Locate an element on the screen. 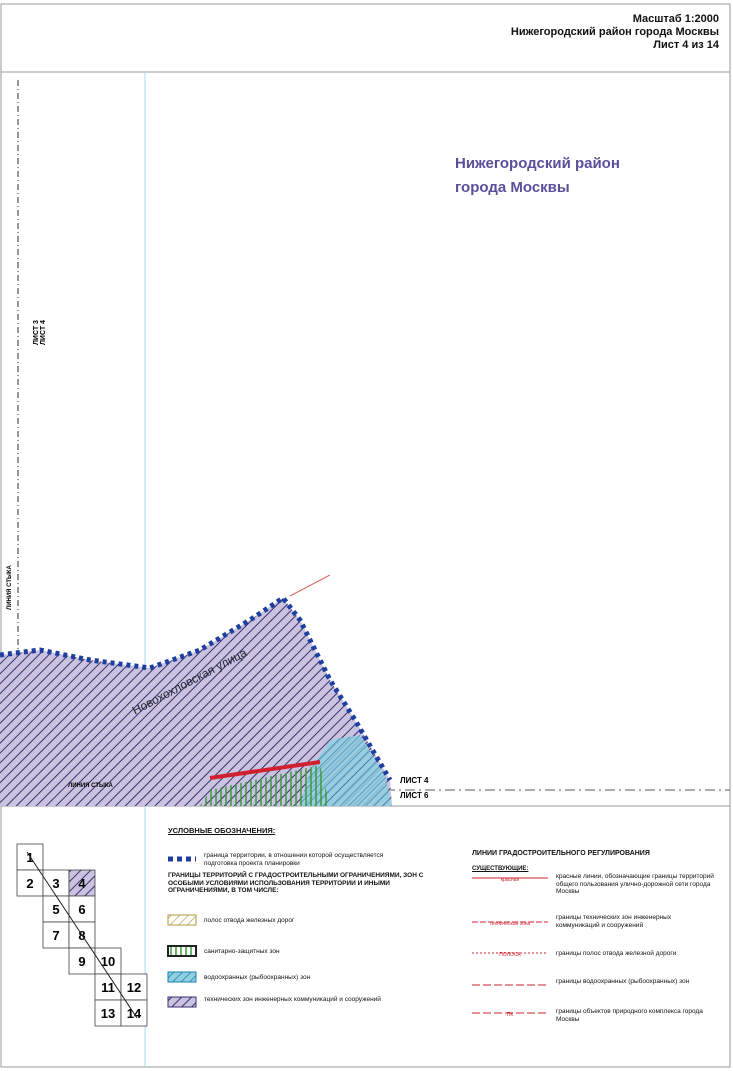 This screenshot has height=1071, width=733. index-diagonal is located at coordinates (82, 935).